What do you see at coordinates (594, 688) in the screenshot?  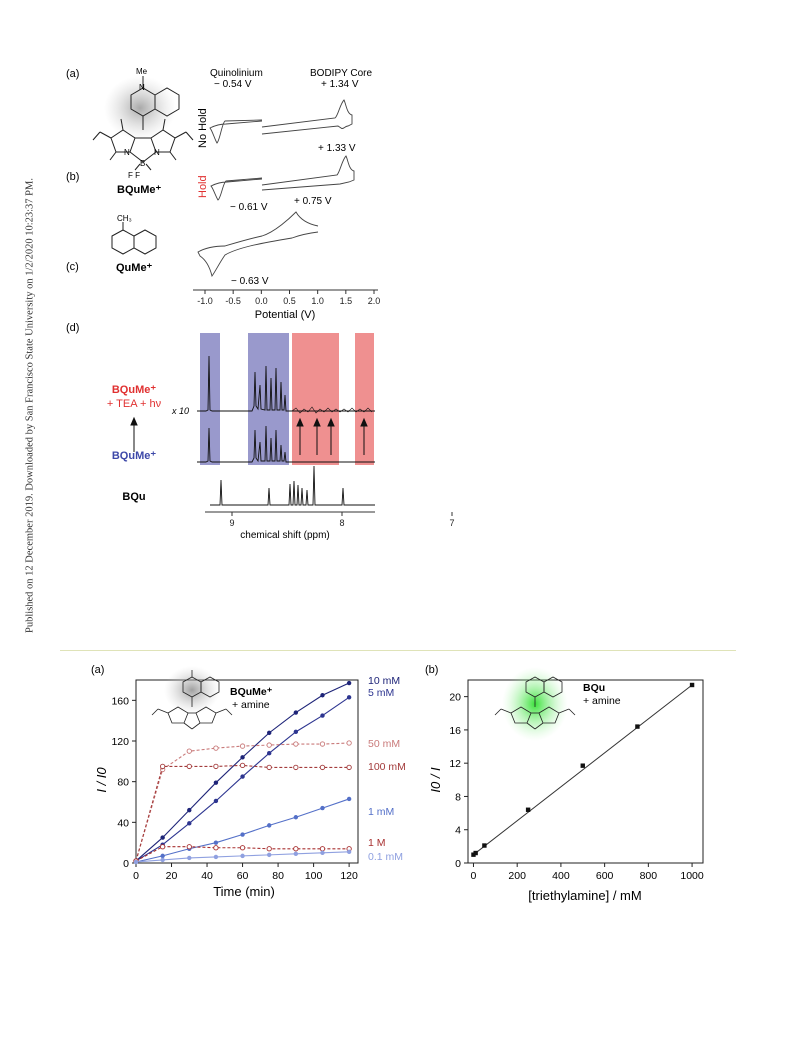 I see `bqu-inset-label: BQu` at bounding box center [594, 688].